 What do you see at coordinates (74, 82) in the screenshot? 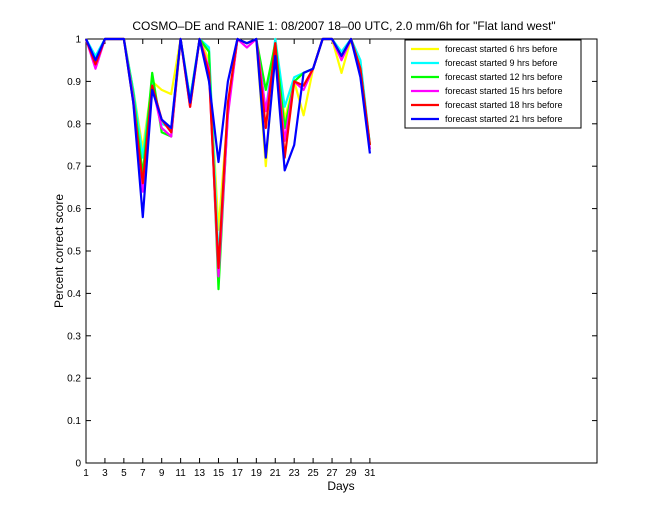
I see `y-tick-label: 0.9` at bounding box center [74, 82].